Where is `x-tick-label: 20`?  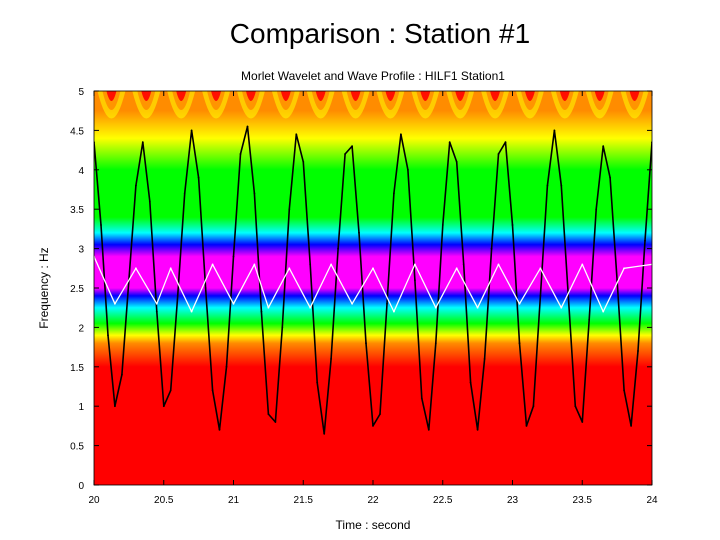 x-tick-label: 20 is located at coordinates (94, 500).